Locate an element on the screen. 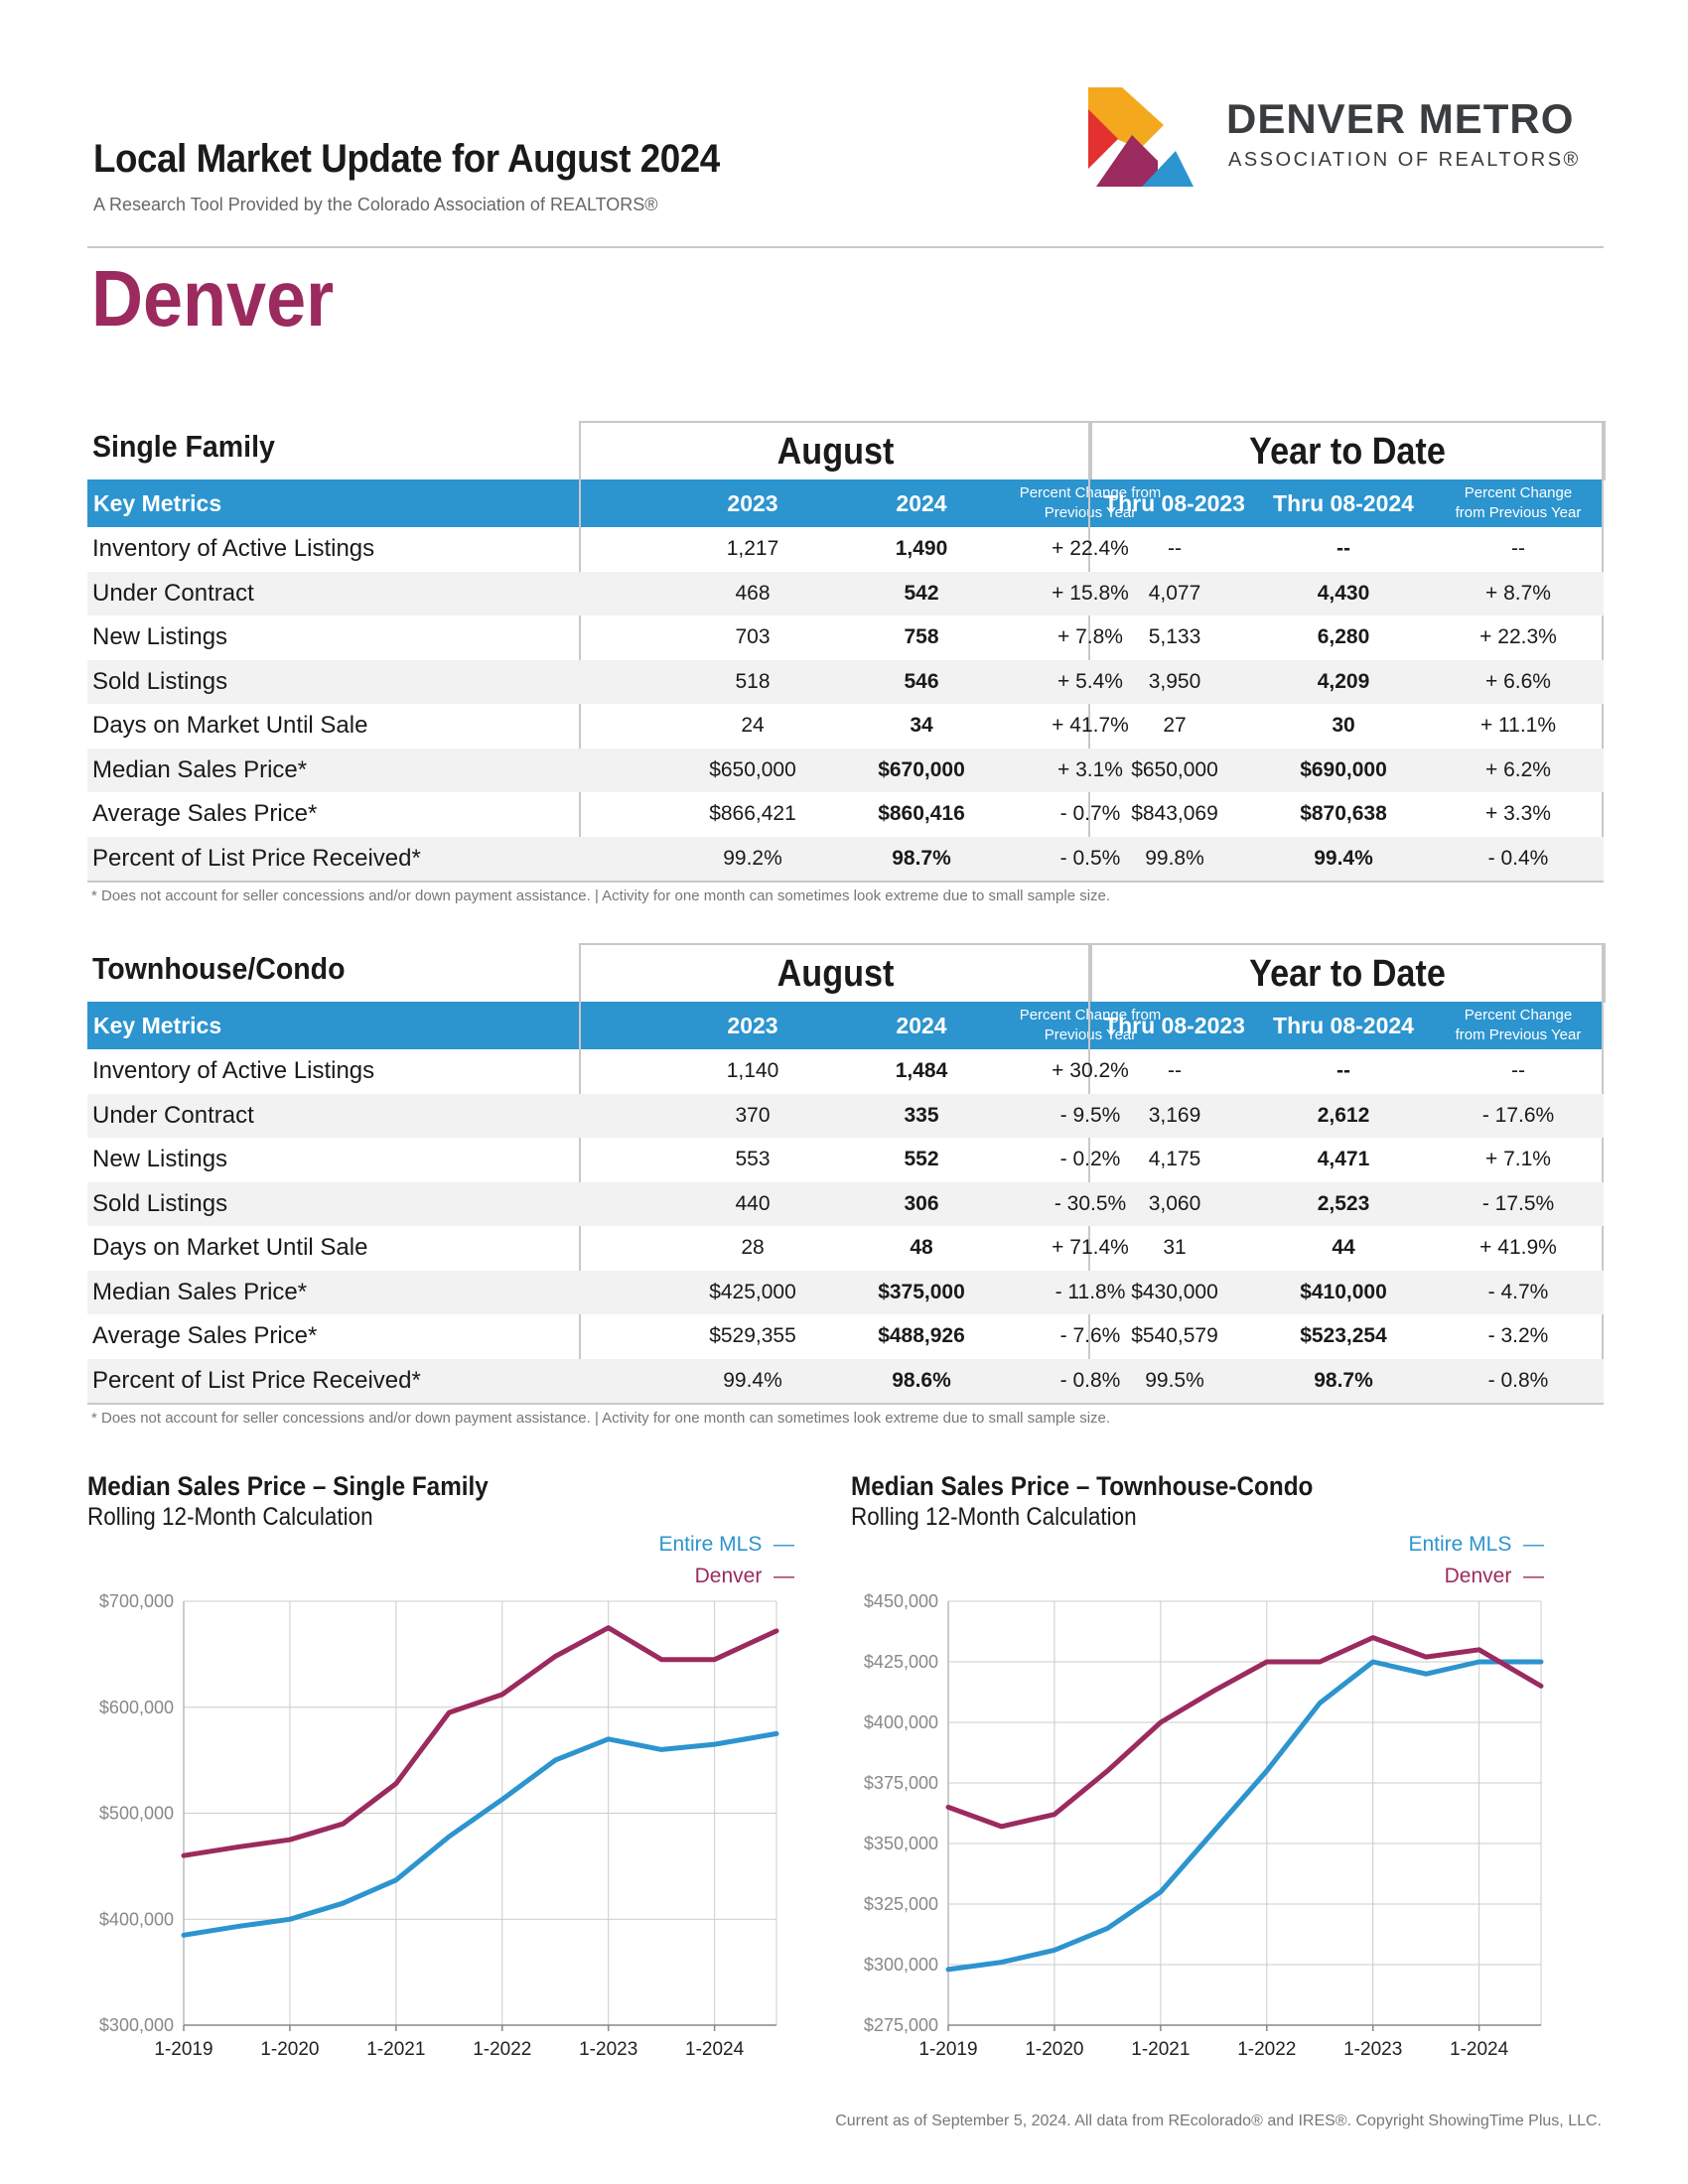 This screenshot has height=2184, width=1688. th-cell-apc: - 9.5% is located at coordinates (1090, 1115).